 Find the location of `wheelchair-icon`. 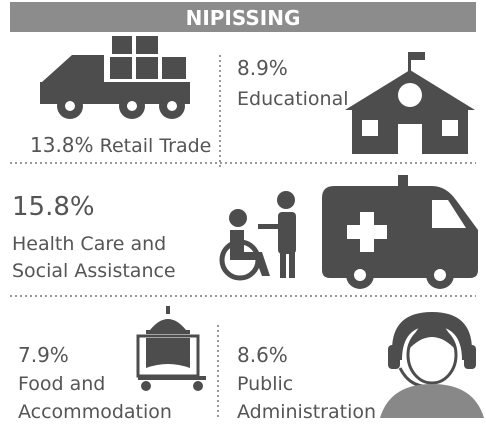

wheelchair-icon is located at coordinates (257, 236).